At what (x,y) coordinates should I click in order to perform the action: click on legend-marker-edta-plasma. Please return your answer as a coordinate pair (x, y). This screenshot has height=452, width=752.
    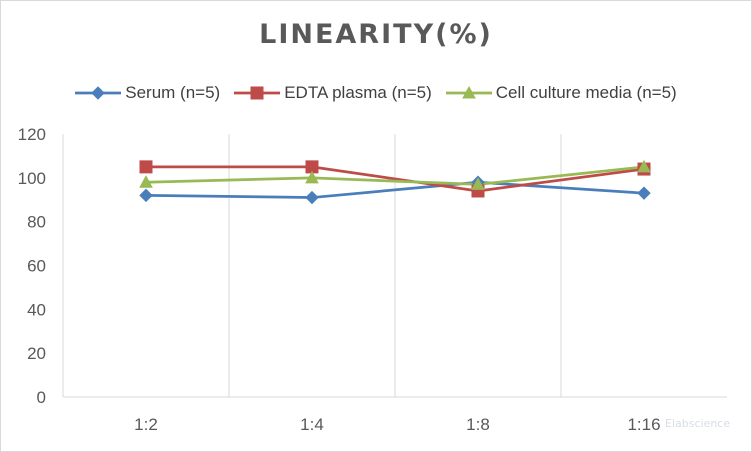
    Looking at the image, I should click on (257, 93).